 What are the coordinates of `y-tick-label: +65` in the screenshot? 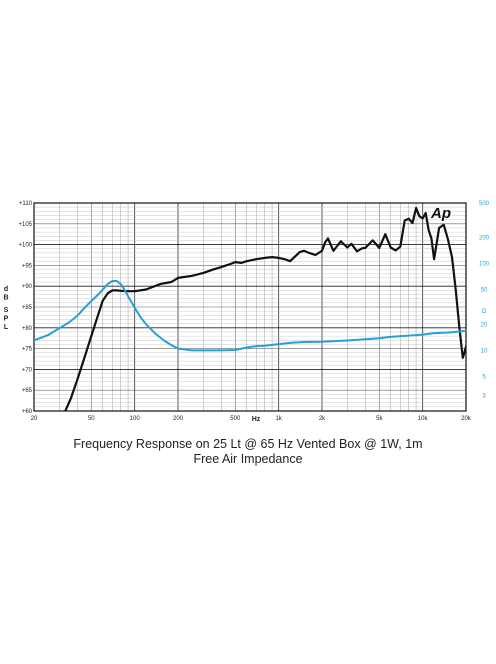 It's located at (27, 391).